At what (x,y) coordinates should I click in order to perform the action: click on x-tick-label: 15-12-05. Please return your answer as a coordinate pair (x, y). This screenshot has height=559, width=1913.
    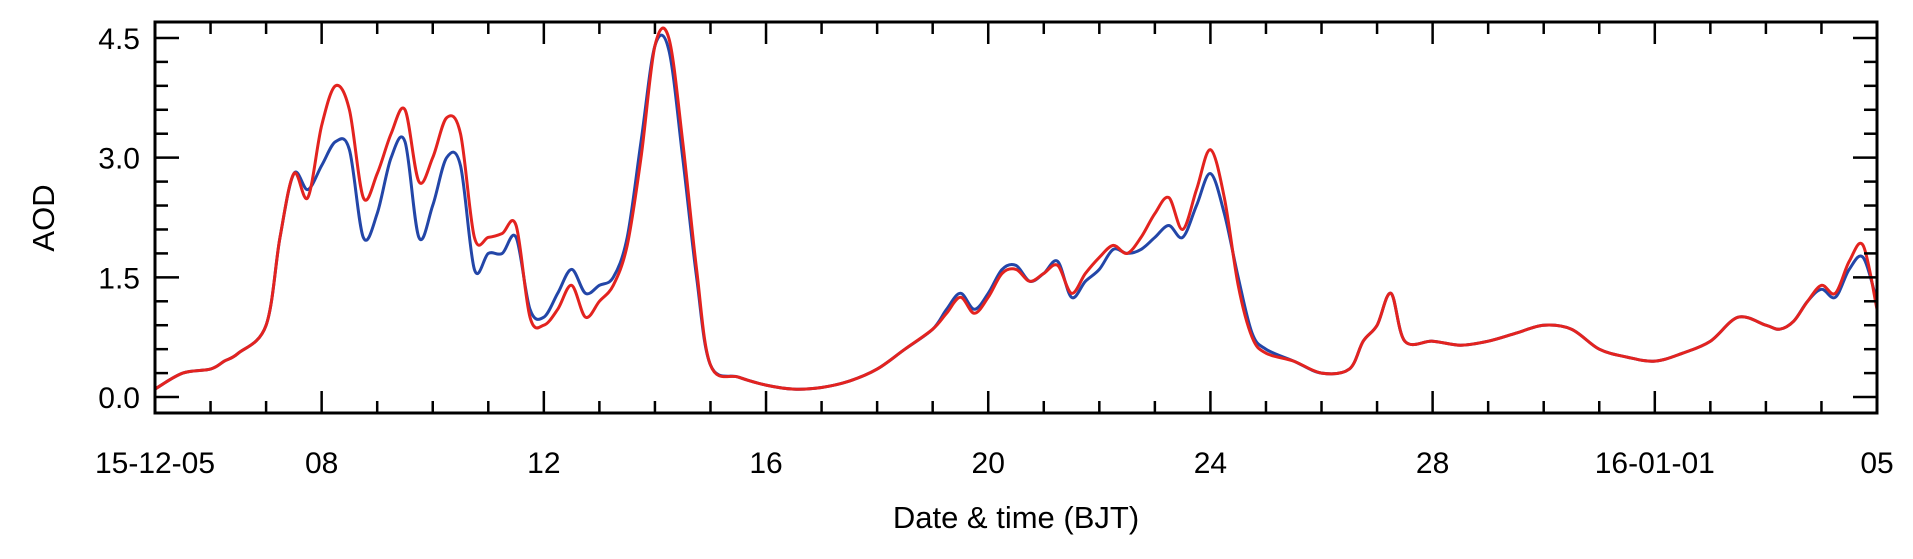
    Looking at the image, I should click on (155, 463).